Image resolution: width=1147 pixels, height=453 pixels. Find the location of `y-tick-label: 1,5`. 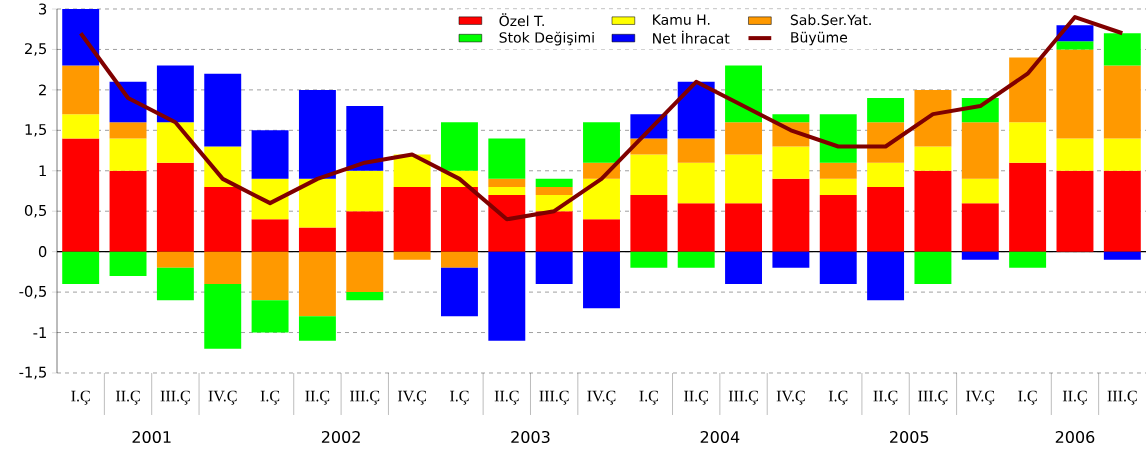

y-tick-label: 1,5 is located at coordinates (36, 130).